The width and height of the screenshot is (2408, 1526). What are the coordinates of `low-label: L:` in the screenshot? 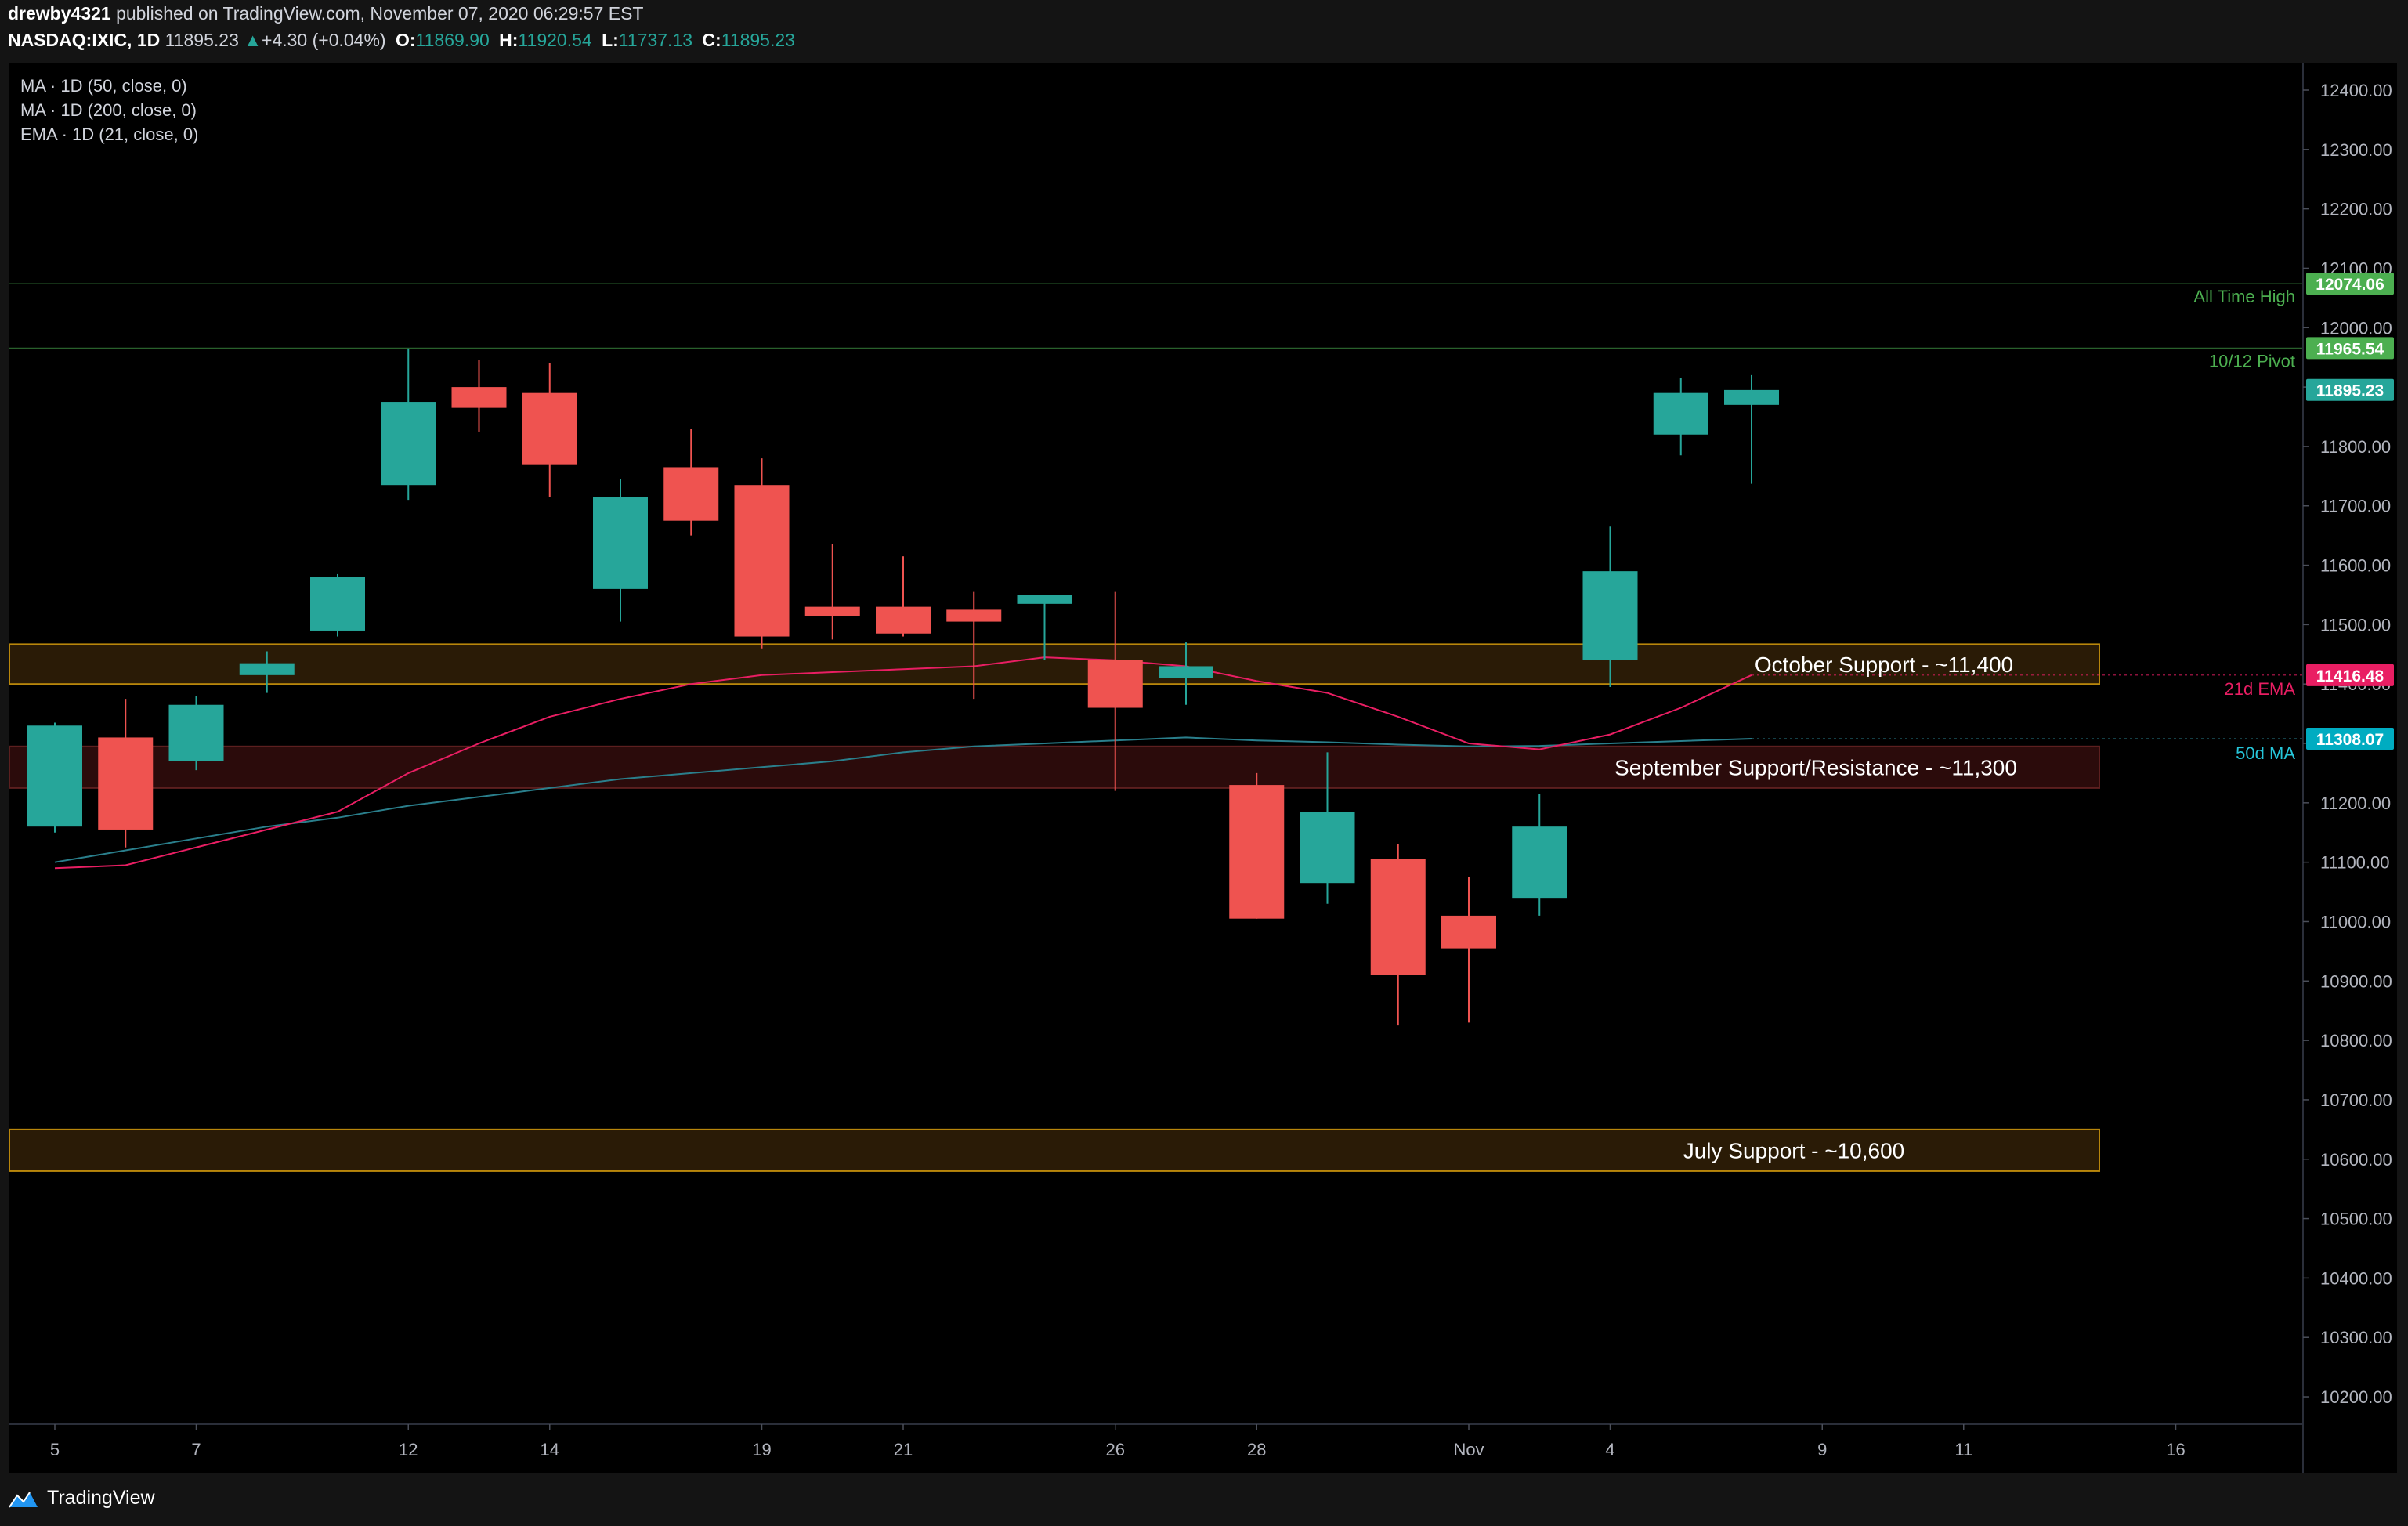 It's located at (610, 40).